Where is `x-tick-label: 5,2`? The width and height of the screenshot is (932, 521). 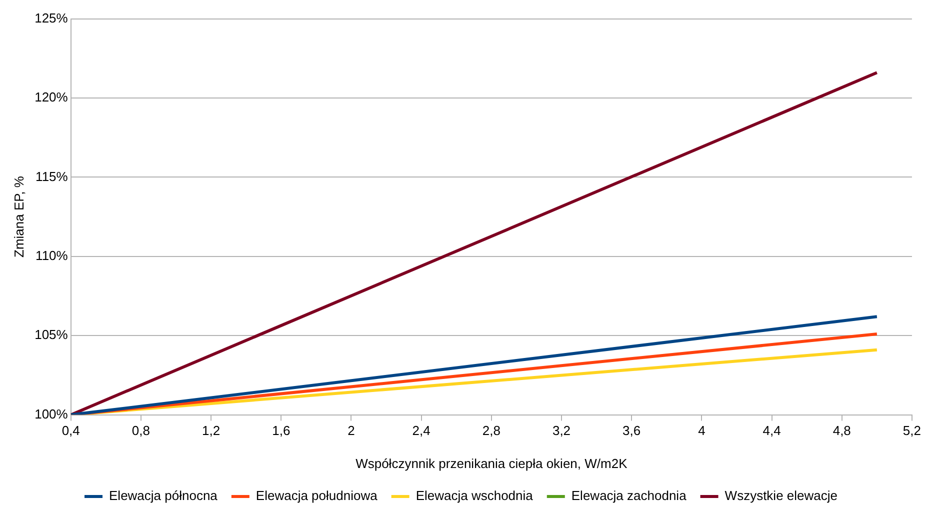
x-tick-label: 5,2 is located at coordinates (912, 430).